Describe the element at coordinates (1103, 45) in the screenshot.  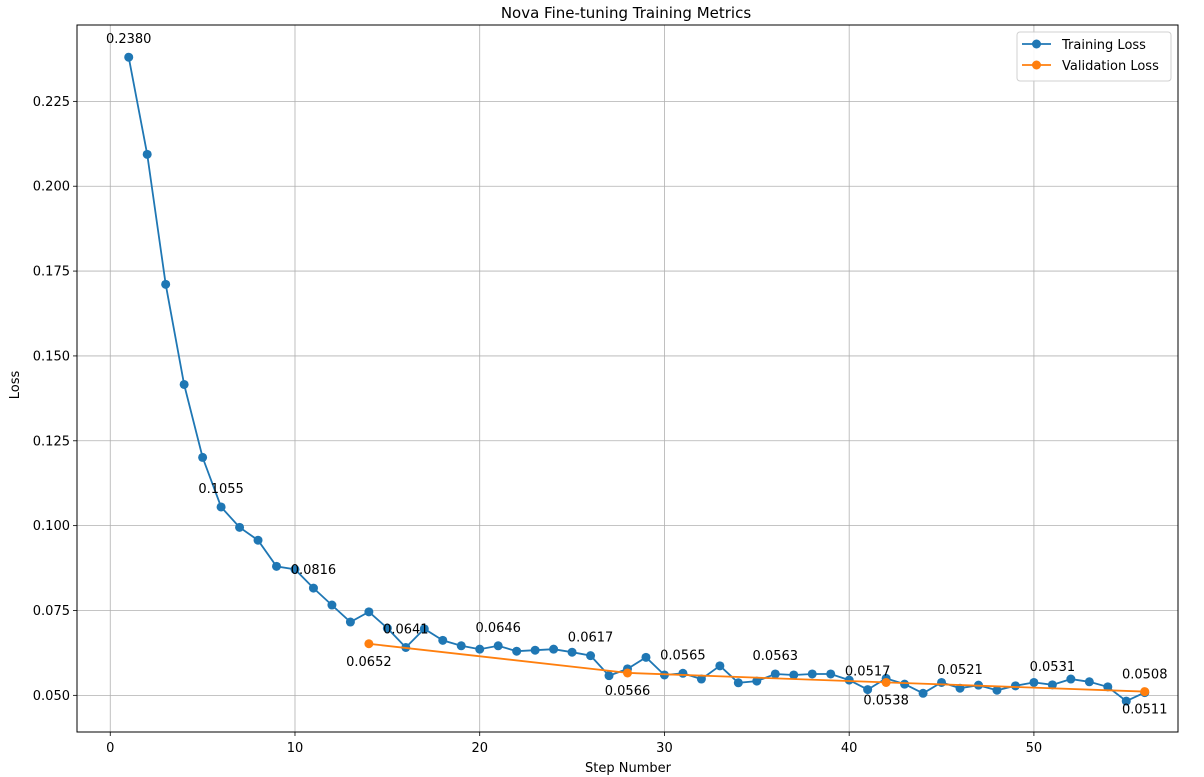
I see `legend-label-training-loss: Training Loss` at that location.